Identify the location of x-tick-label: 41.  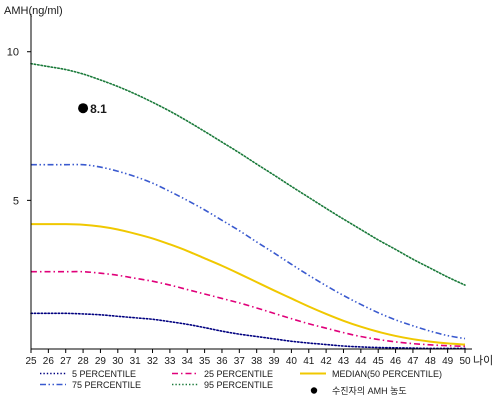
(309, 361).